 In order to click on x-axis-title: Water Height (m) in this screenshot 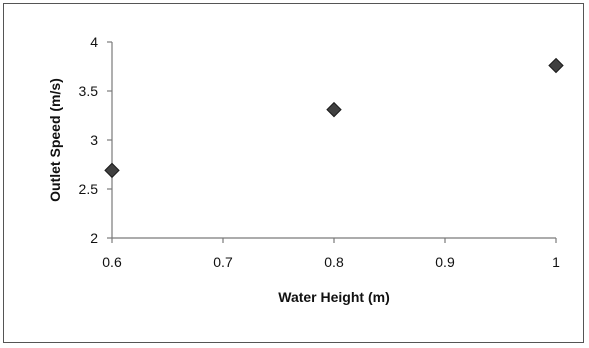, I will do `click(333, 297)`.